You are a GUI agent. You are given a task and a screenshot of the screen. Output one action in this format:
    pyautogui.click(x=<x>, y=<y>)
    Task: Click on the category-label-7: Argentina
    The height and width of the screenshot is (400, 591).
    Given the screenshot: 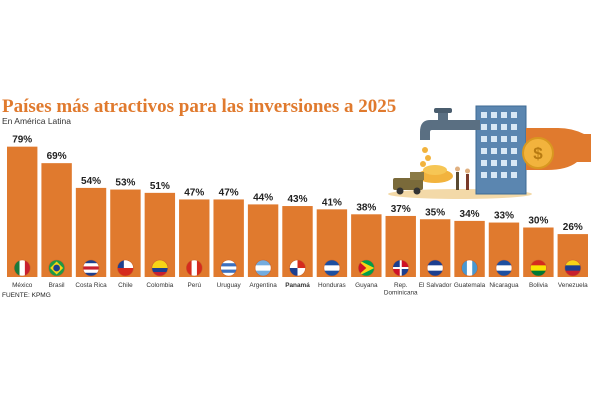 What is the action you would take?
    pyautogui.click(x=263, y=285)
    